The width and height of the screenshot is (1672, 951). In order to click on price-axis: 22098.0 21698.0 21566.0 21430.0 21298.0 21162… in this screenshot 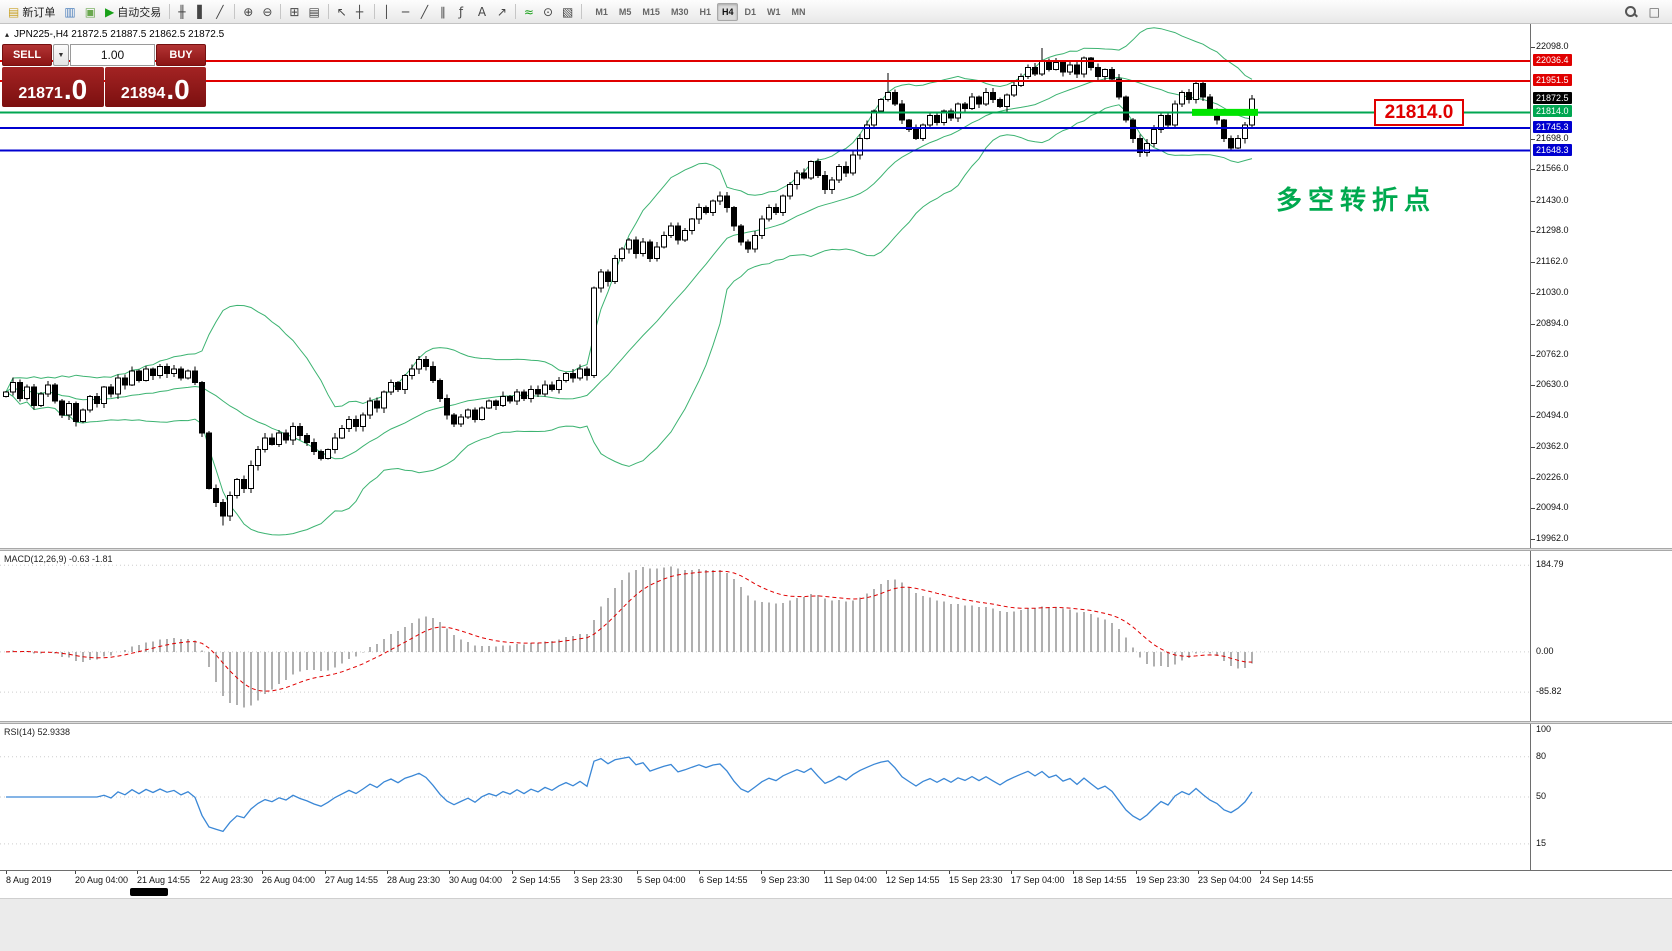, I will do `click(1601, 447)`.